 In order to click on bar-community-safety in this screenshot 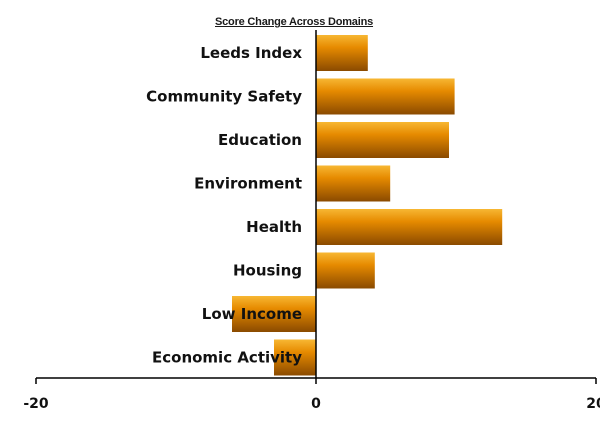, I will do `click(385, 96)`.